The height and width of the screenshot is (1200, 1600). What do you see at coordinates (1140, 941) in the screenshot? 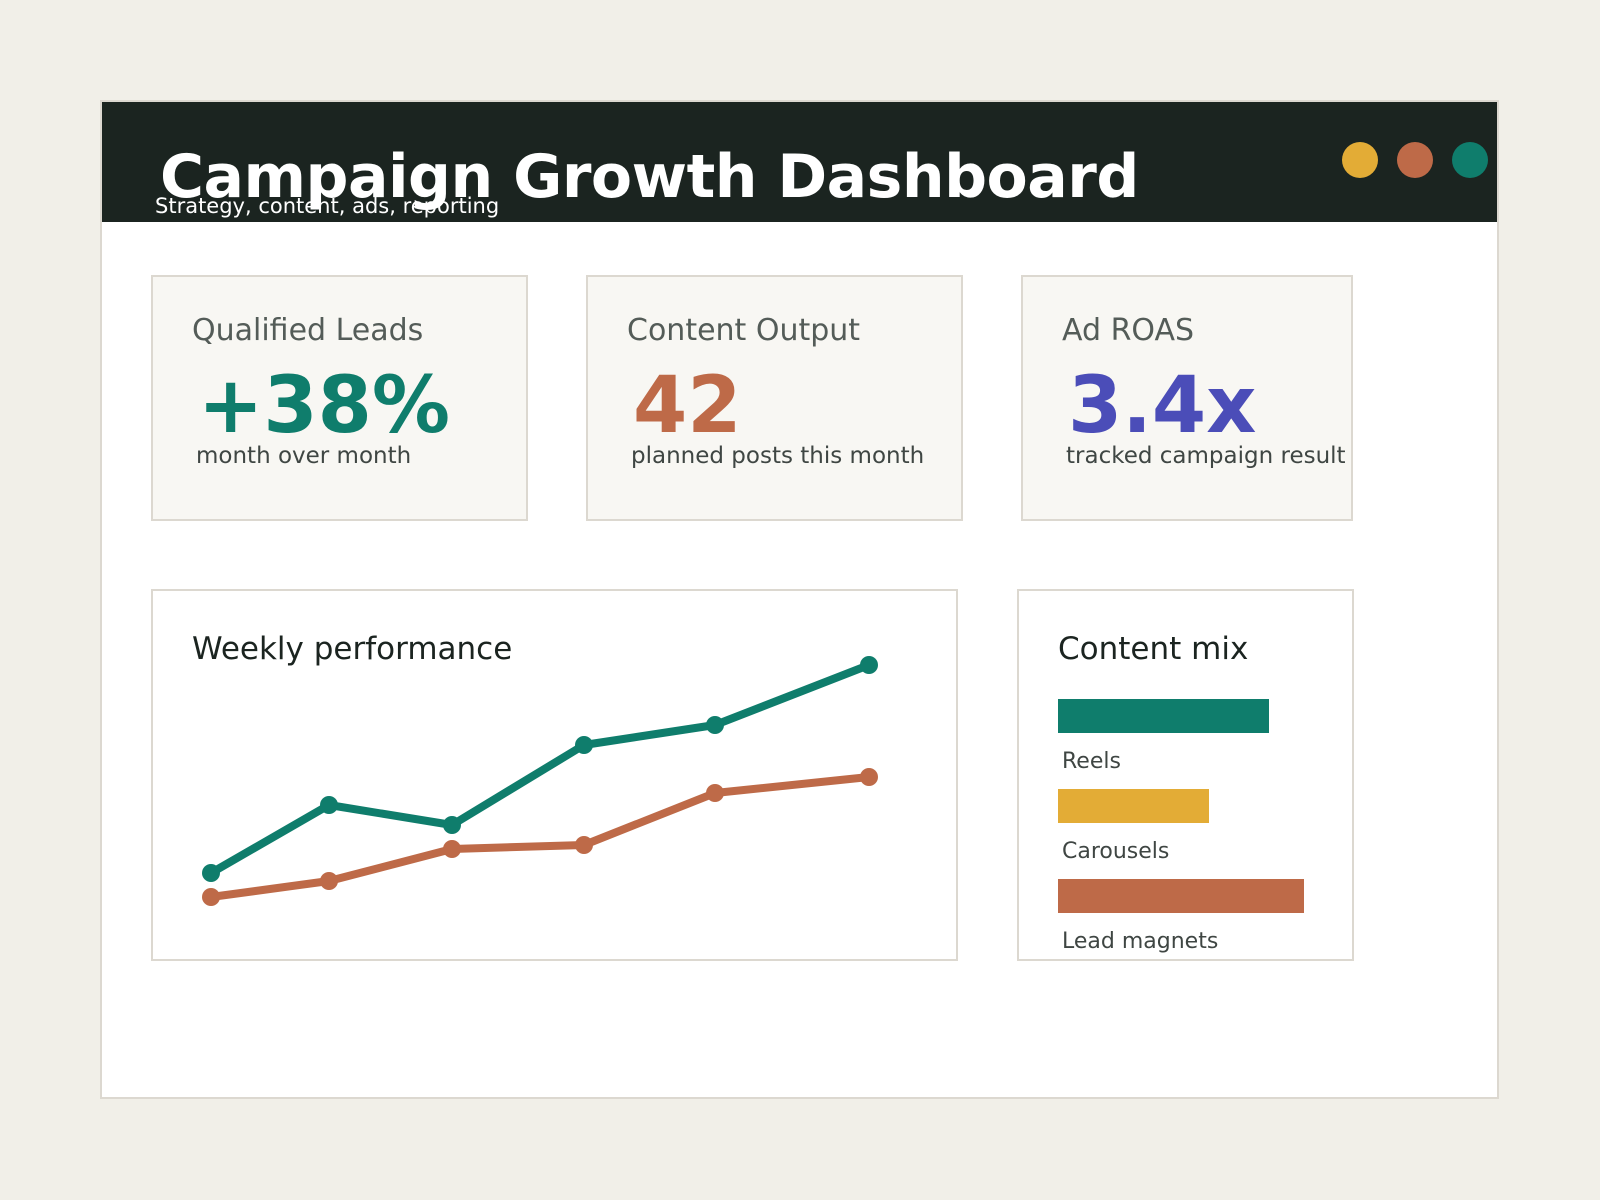
I see `mix-label: Lead magnets` at bounding box center [1140, 941].